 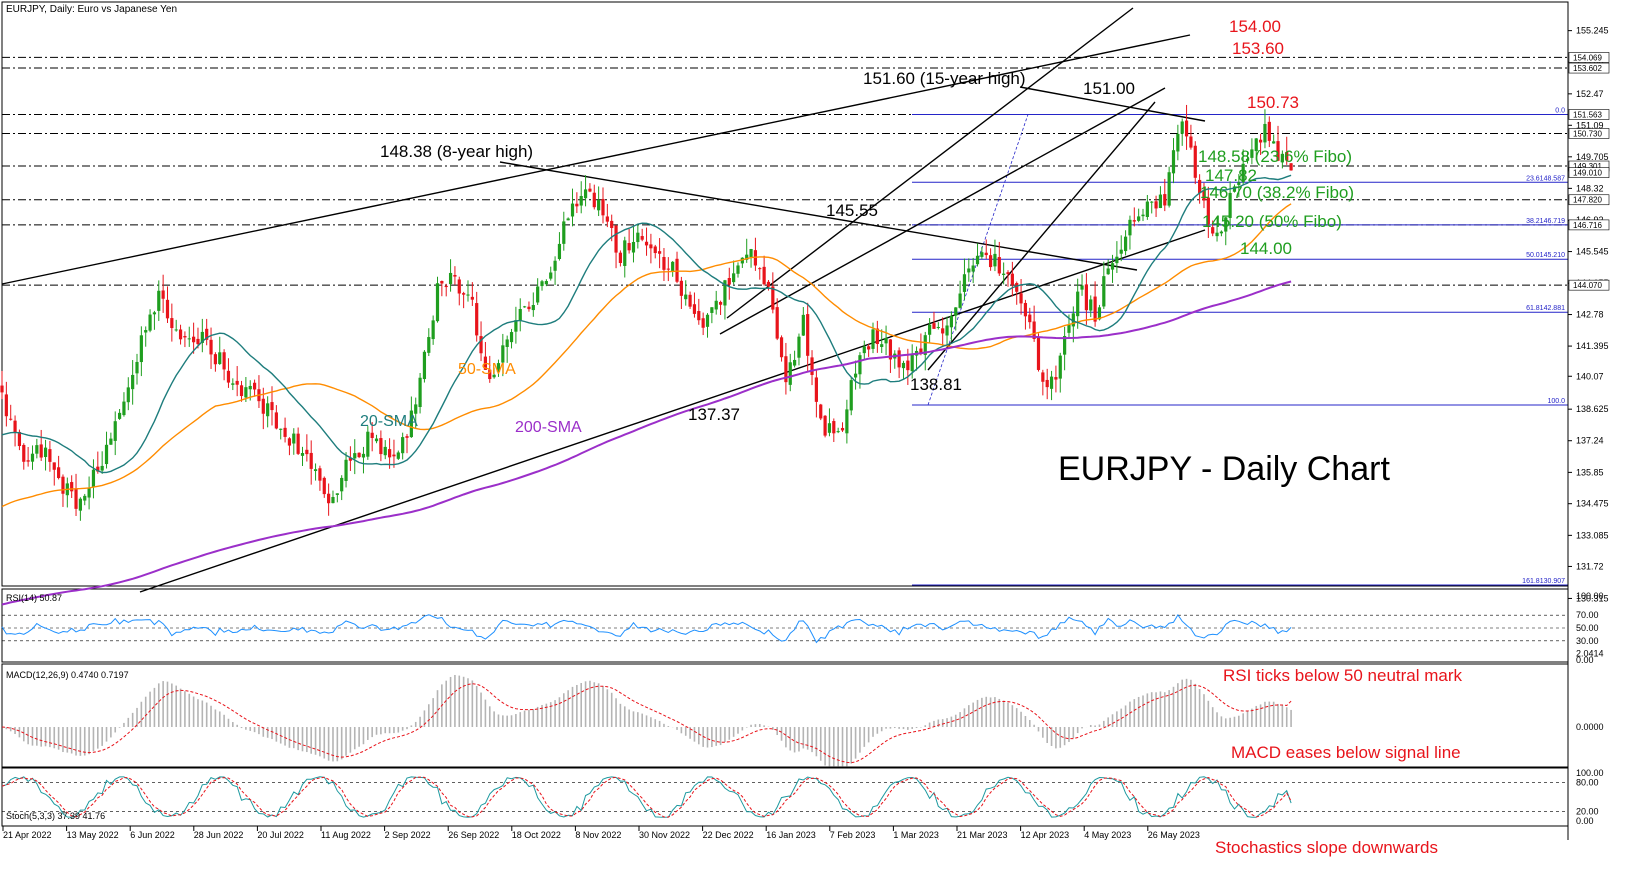 What do you see at coordinates (1255, 26) in the screenshot?
I see `annotation-label: 154.00` at bounding box center [1255, 26].